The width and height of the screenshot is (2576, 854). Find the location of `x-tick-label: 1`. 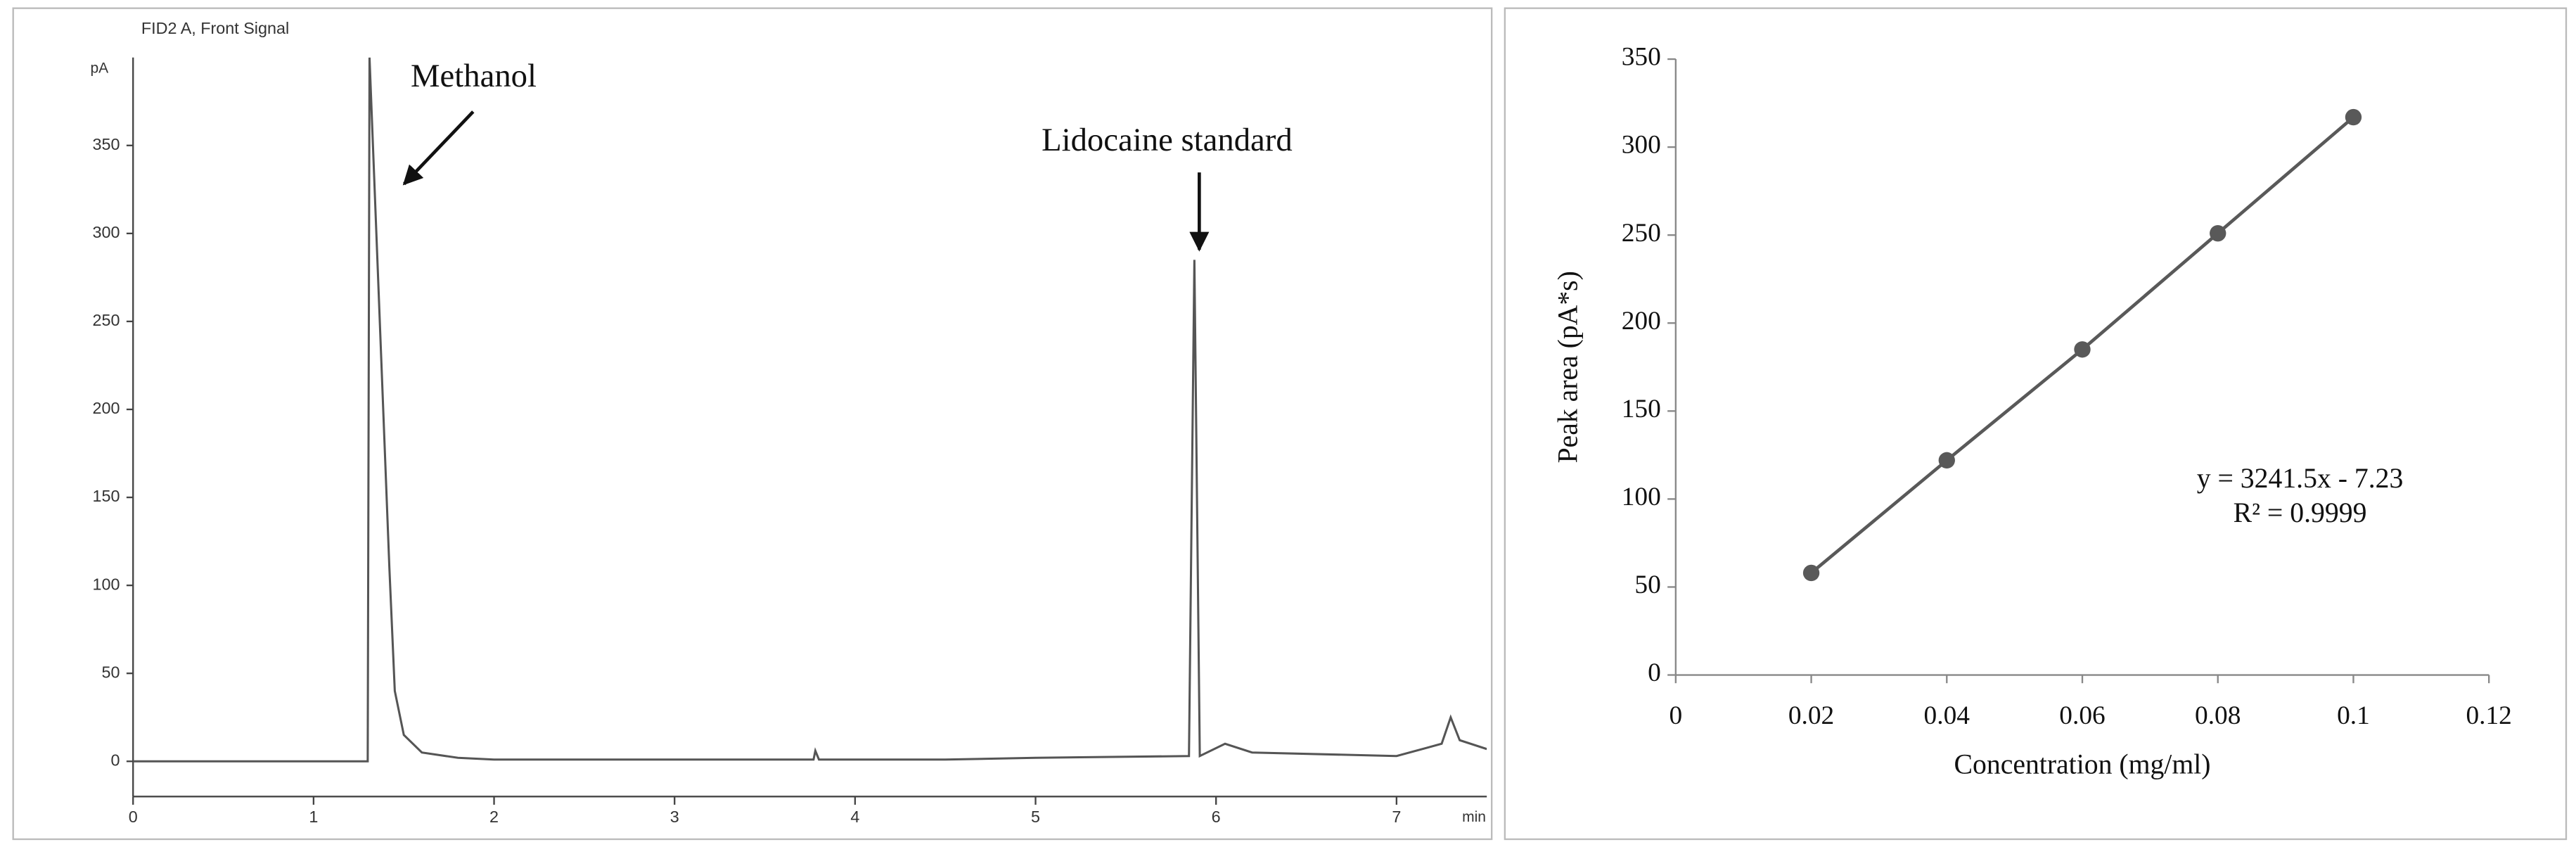

x-tick-label: 1 is located at coordinates (313, 817).